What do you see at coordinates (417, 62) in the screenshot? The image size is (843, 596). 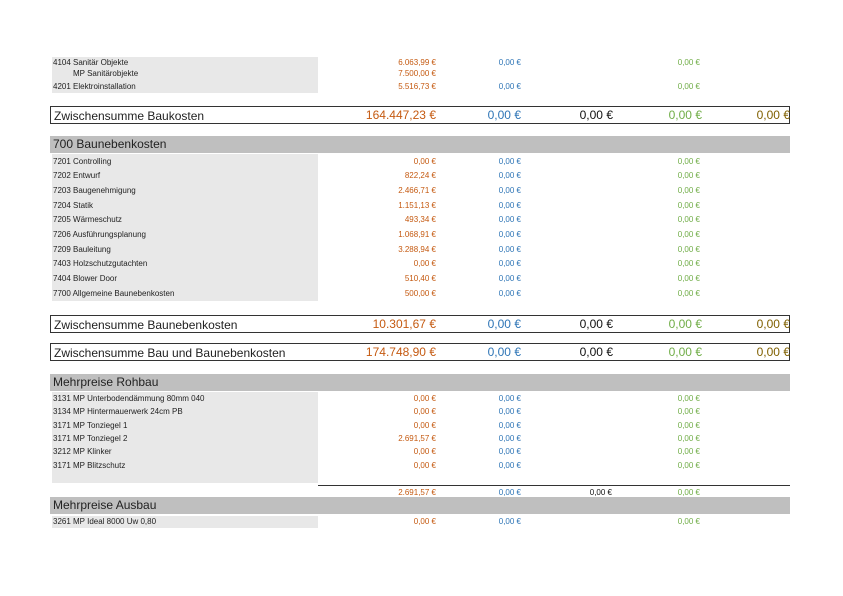 I see `value-cell: 6.063,99 €` at bounding box center [417, 62].